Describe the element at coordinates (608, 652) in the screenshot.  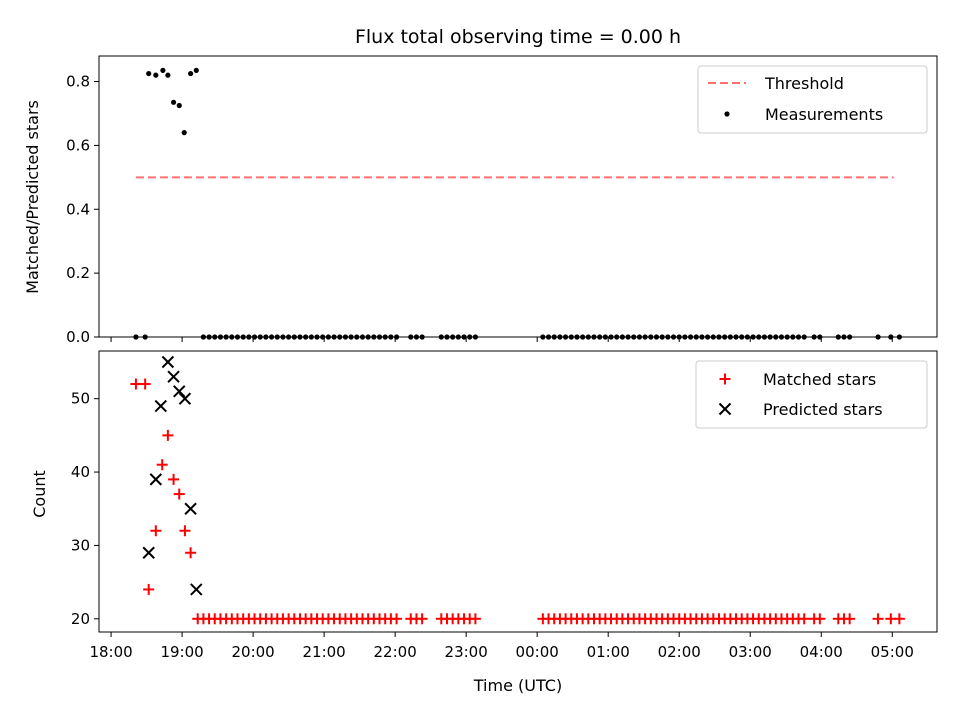
I see `x-tick-label: 01:00` at that location.